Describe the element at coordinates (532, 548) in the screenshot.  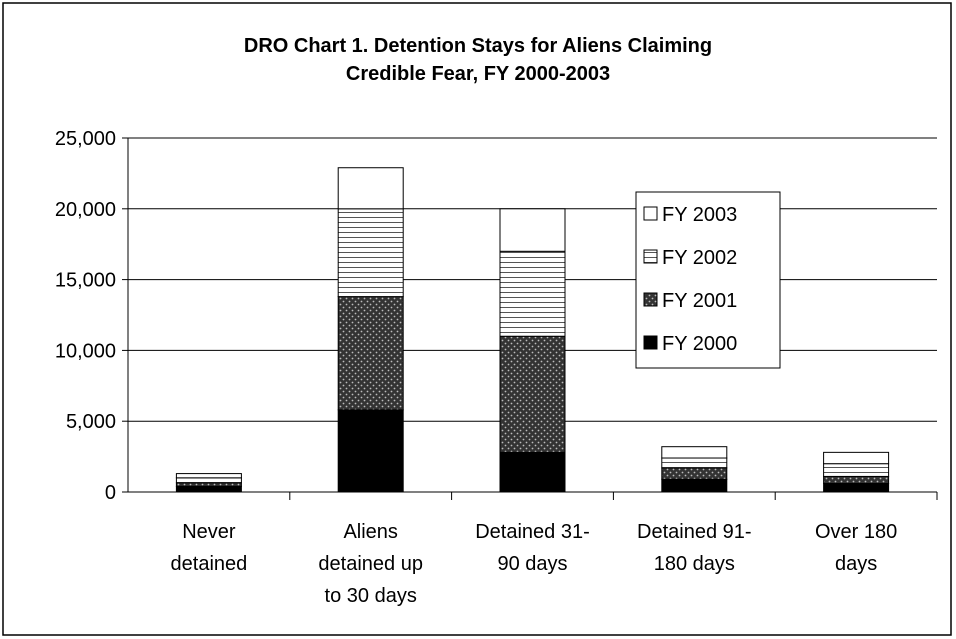
I see `x-tick-label: Detained 31-90 days` at that location.